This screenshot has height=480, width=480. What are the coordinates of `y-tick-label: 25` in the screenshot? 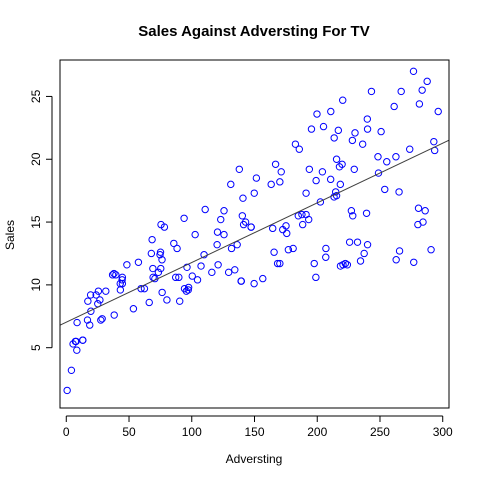 It's located at (36, 96).